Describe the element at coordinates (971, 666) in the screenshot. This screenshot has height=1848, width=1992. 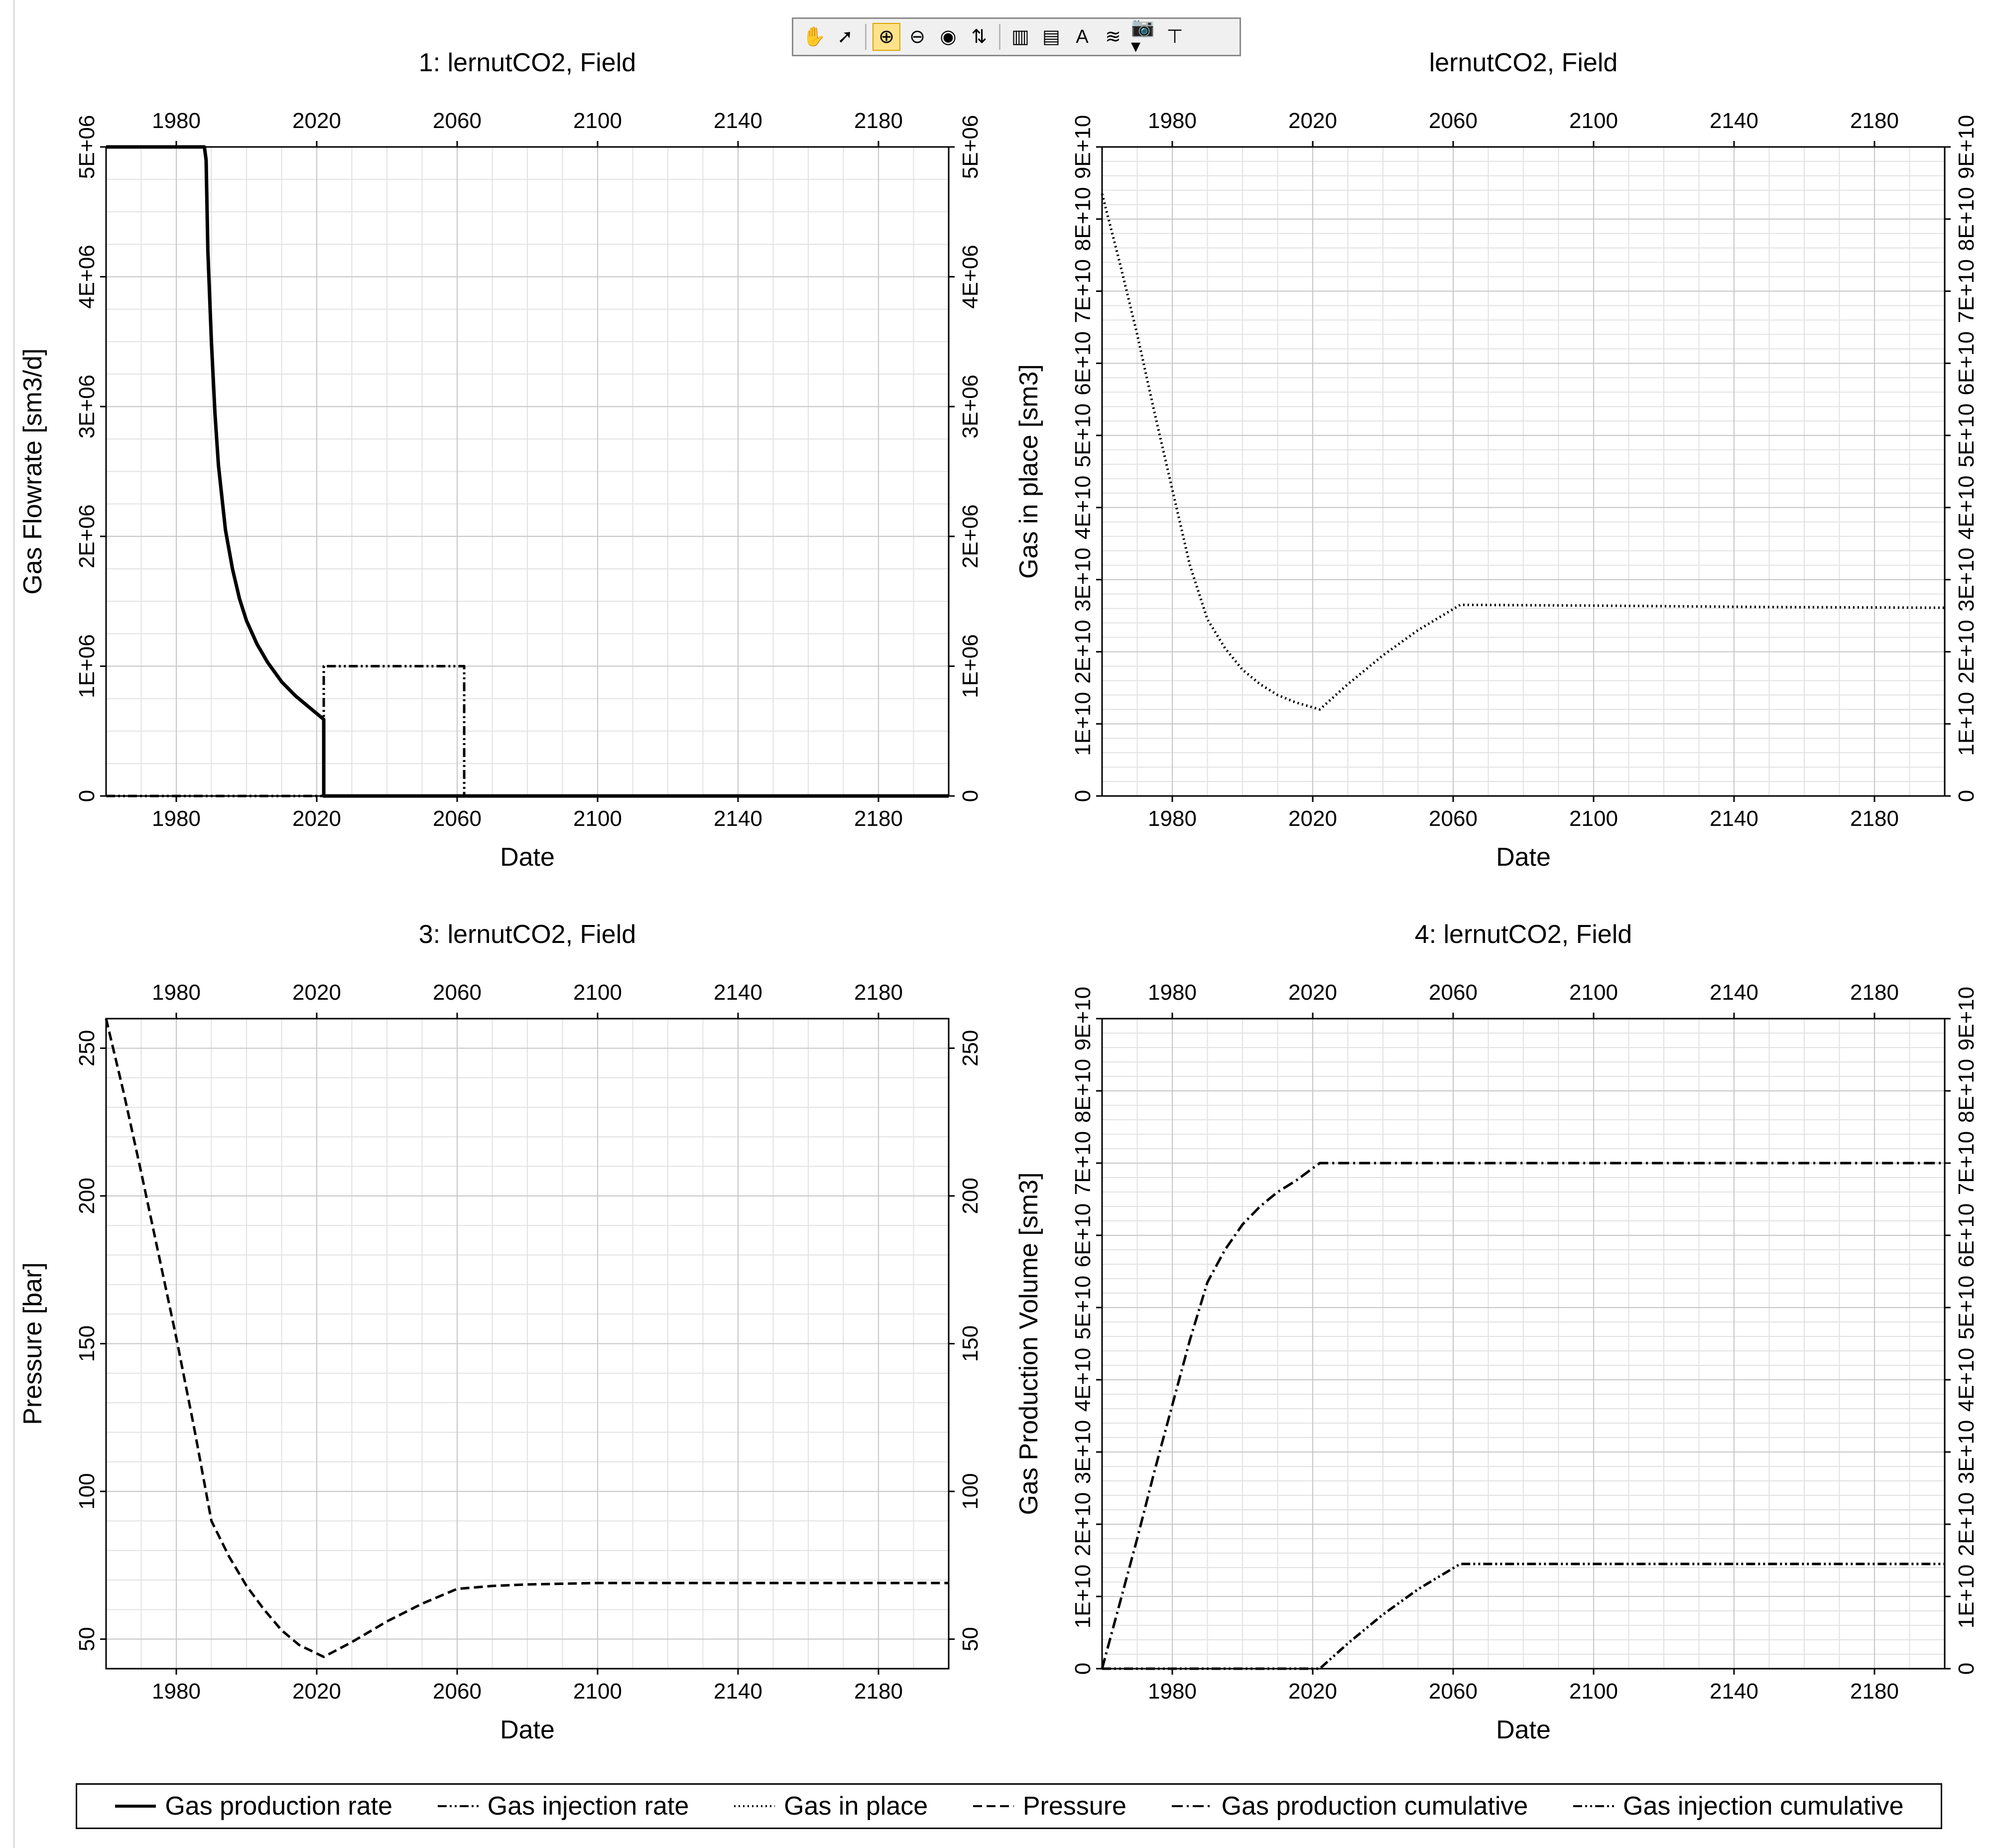
I see `y-tick-label-right: 1E+06` at that location.